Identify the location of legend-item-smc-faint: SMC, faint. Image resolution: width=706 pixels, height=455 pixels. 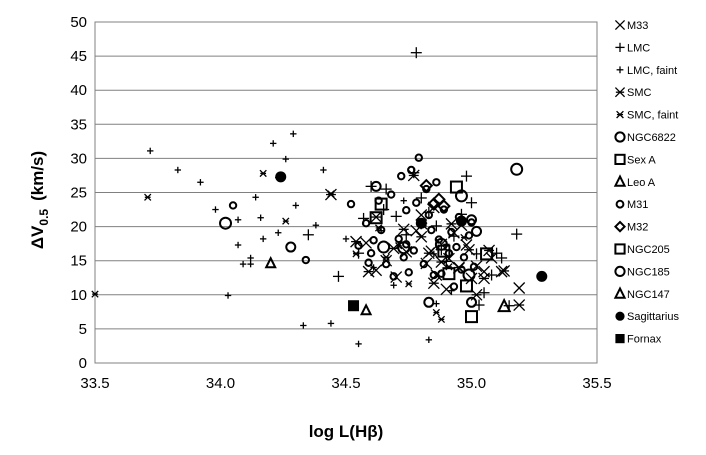
(647, 116).